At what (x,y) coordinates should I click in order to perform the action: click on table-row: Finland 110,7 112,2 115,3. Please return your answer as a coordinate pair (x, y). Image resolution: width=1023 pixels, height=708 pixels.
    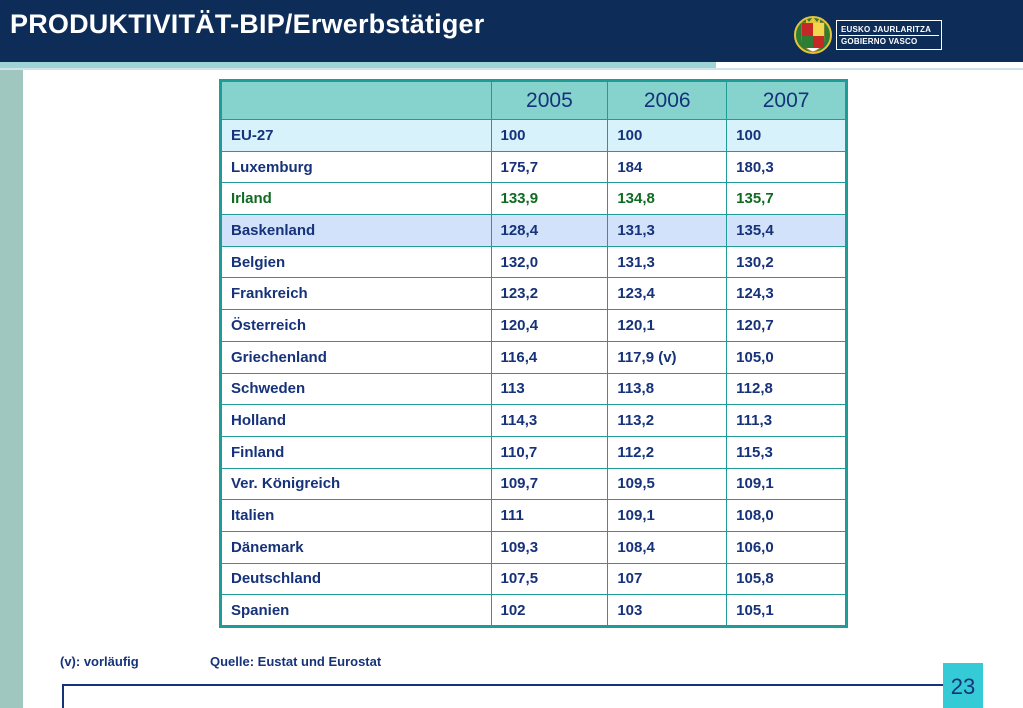
    Looking at the image, I should click on (533, 452).